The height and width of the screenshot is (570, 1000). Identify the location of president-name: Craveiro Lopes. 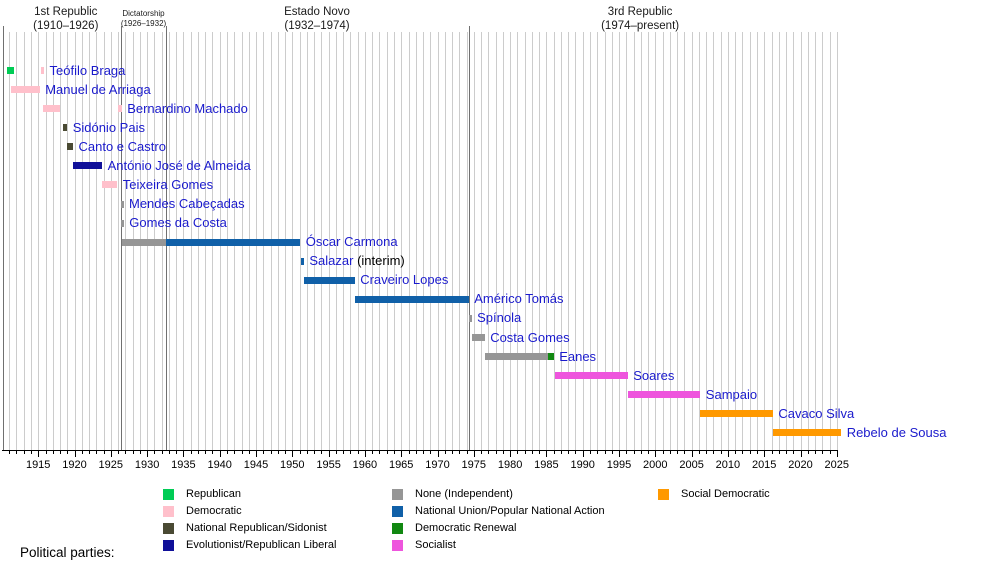
(404, 280).